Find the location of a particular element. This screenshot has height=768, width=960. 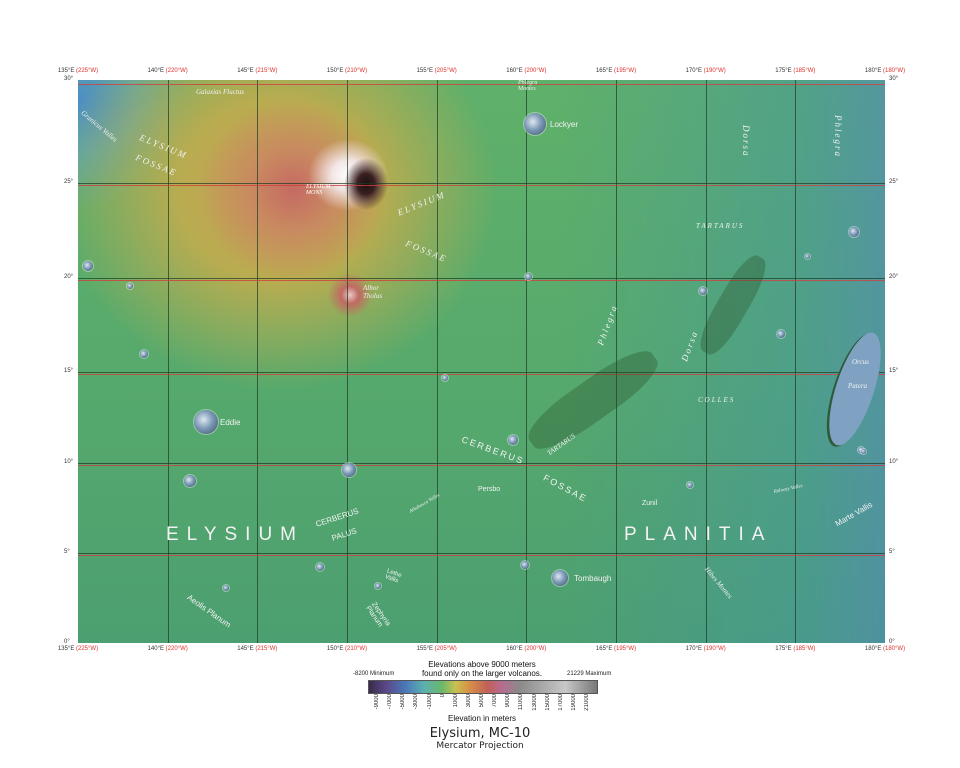

longitude-label: 170°E (190°W) is located at coordinates (706, 649).